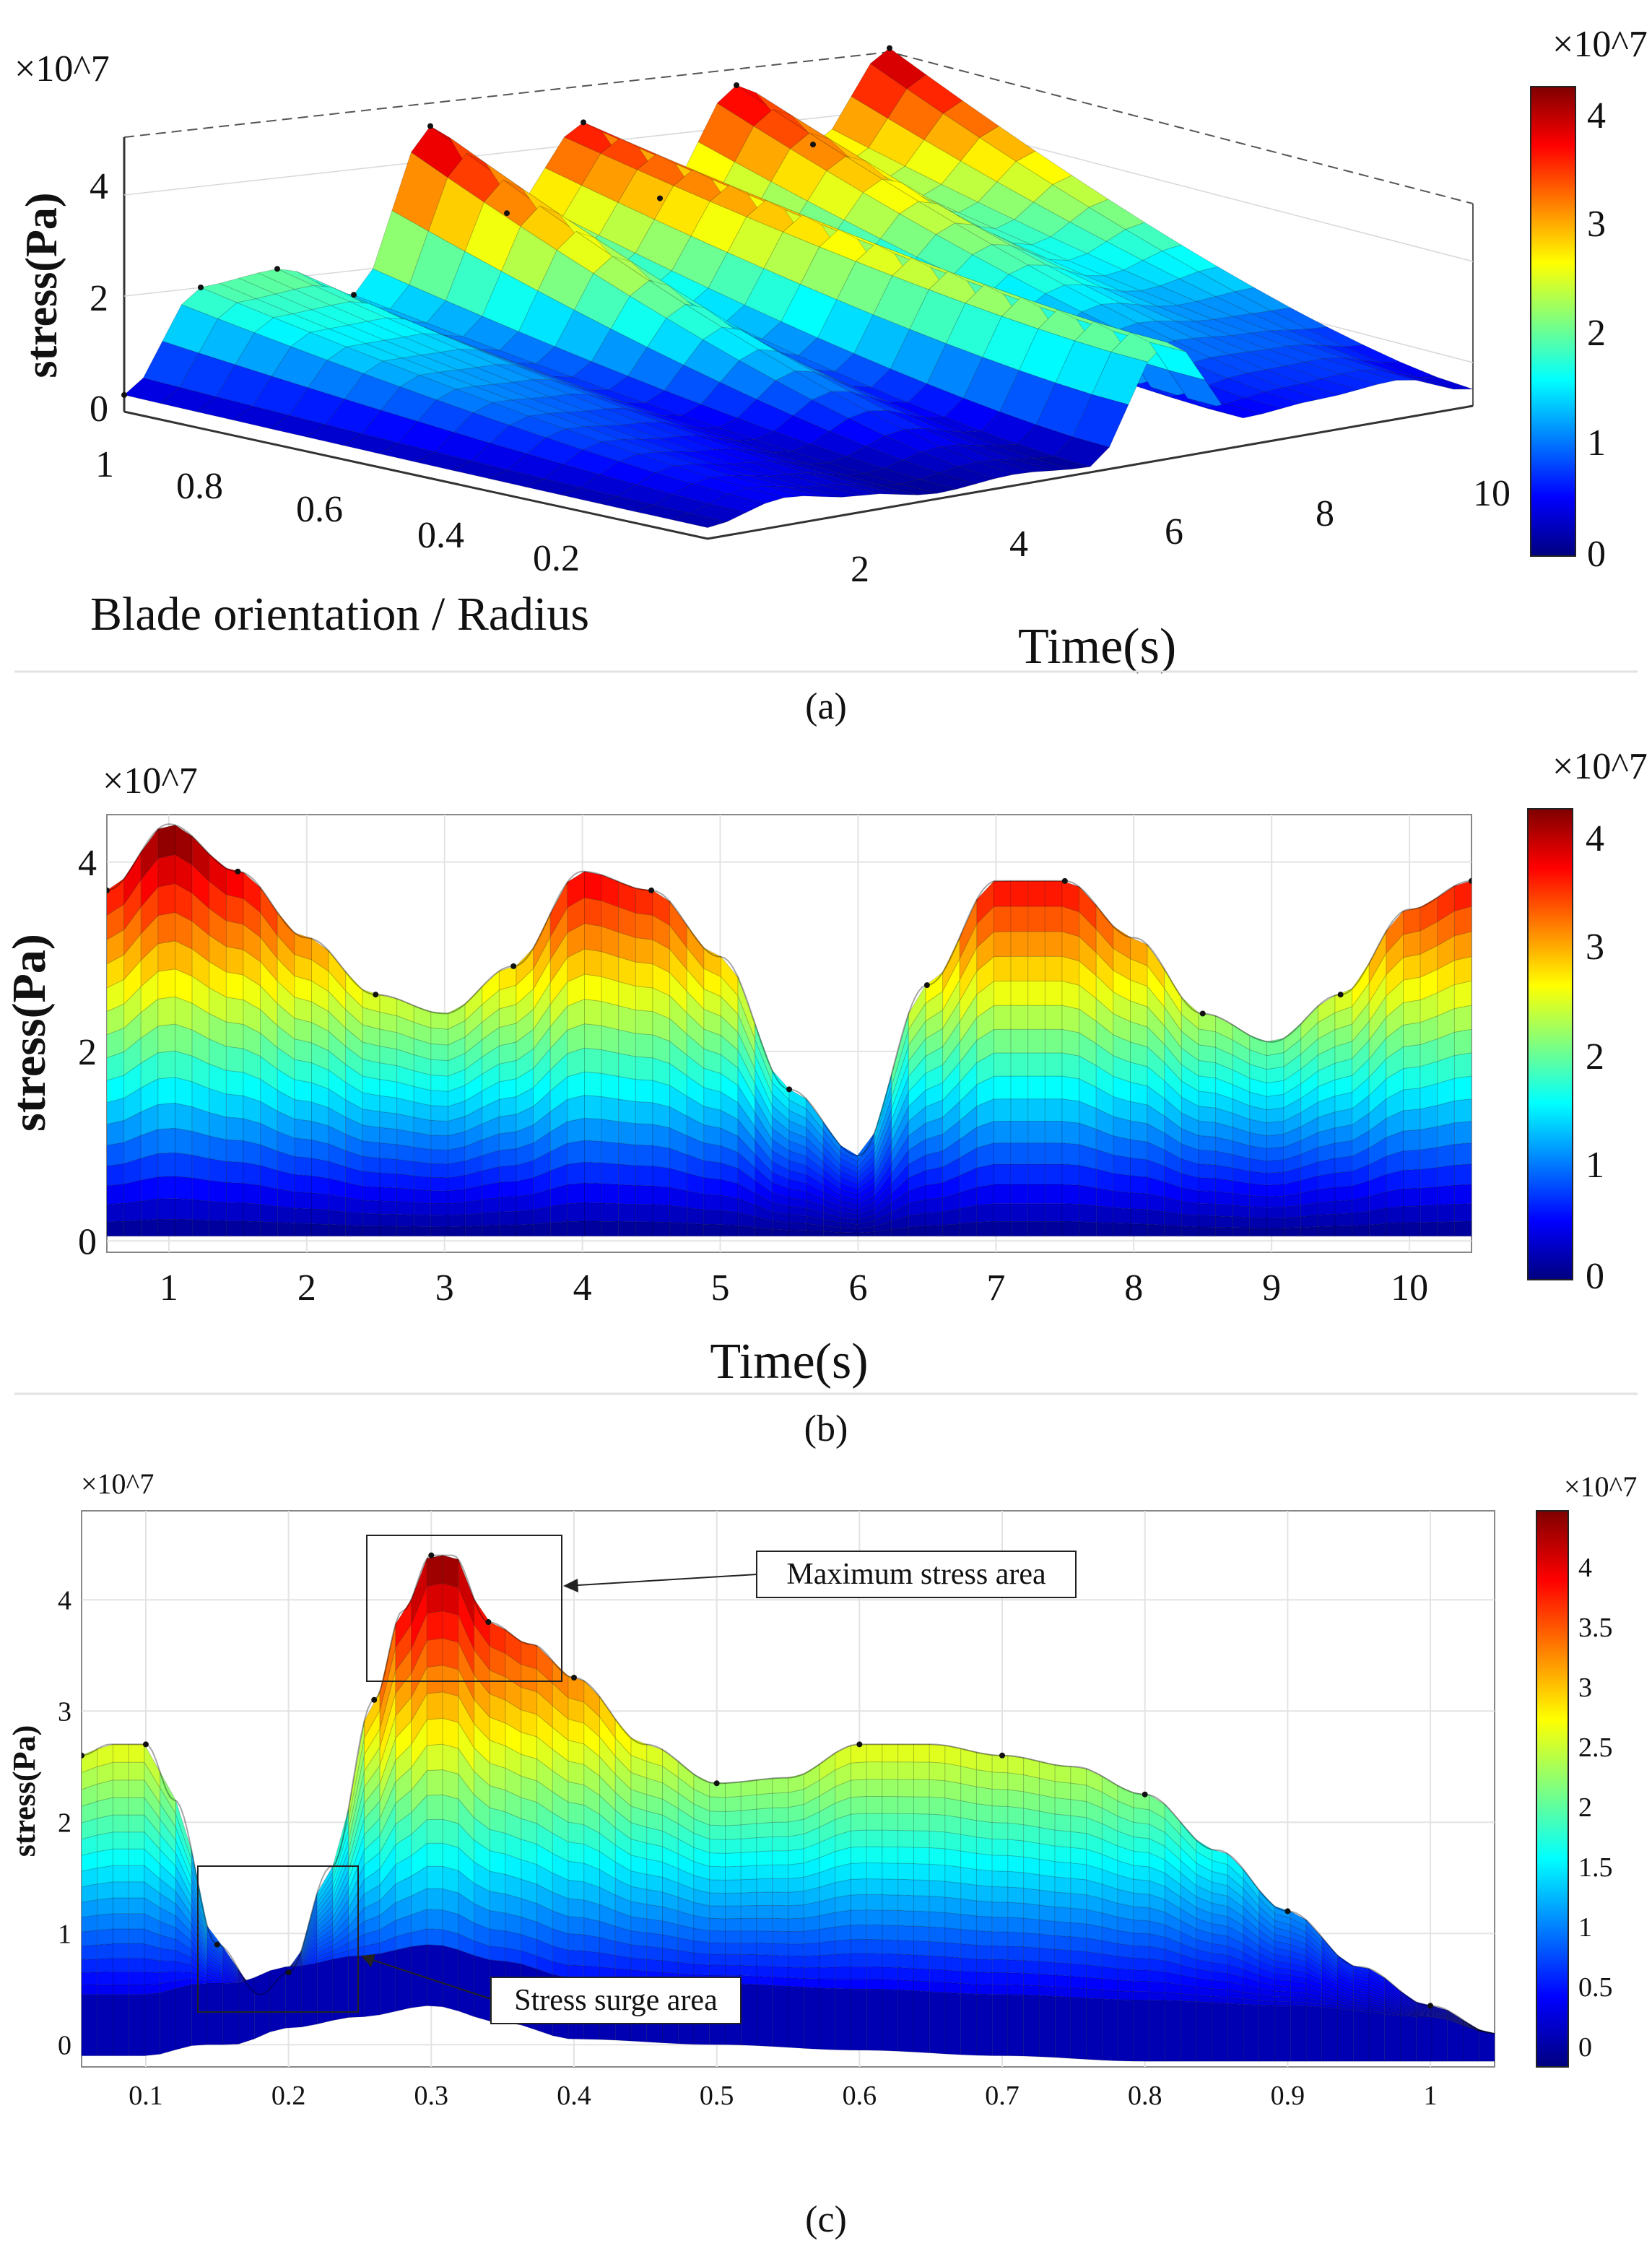  Describe the element at coordinates (1595, 947) in the screenshot. I see `cbar-b-tick-3: 3` at that location.